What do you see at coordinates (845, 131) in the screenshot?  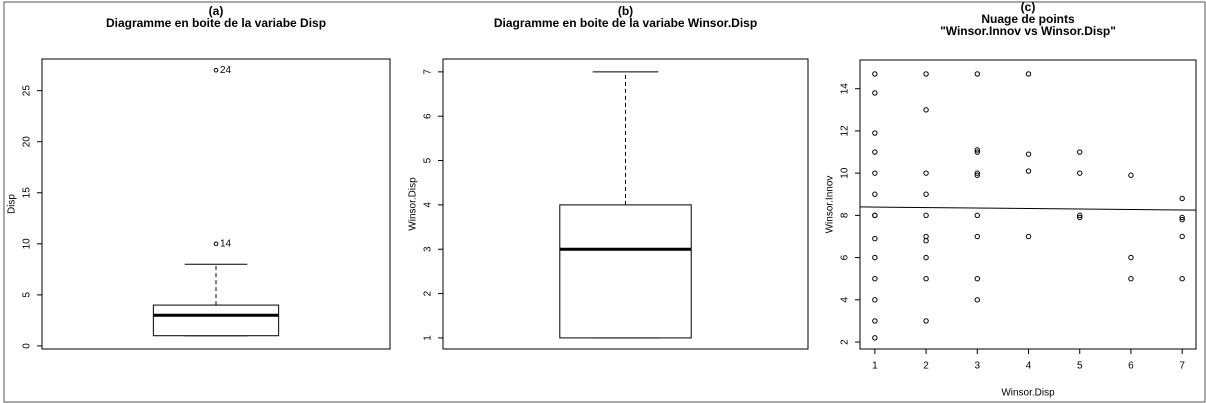 I see `y-tick-label: 12` at bounding box center [845, 131].